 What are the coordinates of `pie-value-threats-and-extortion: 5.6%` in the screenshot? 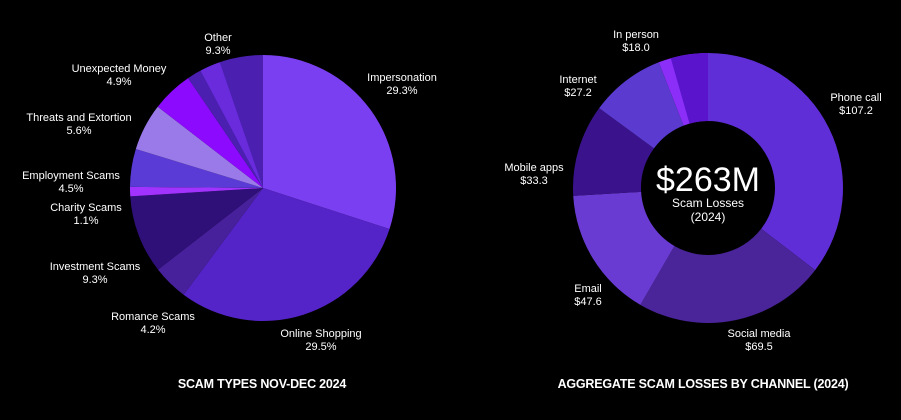 It's located at (78, 131).